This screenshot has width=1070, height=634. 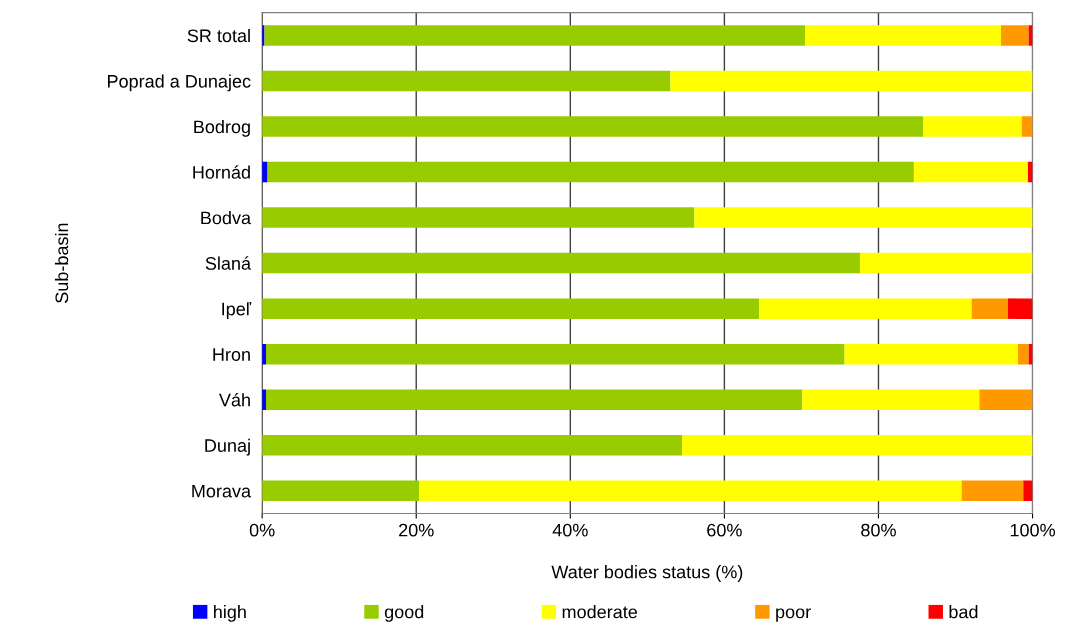 I want to click on y-tick-label: Hornád, so click(x=221, y=172).